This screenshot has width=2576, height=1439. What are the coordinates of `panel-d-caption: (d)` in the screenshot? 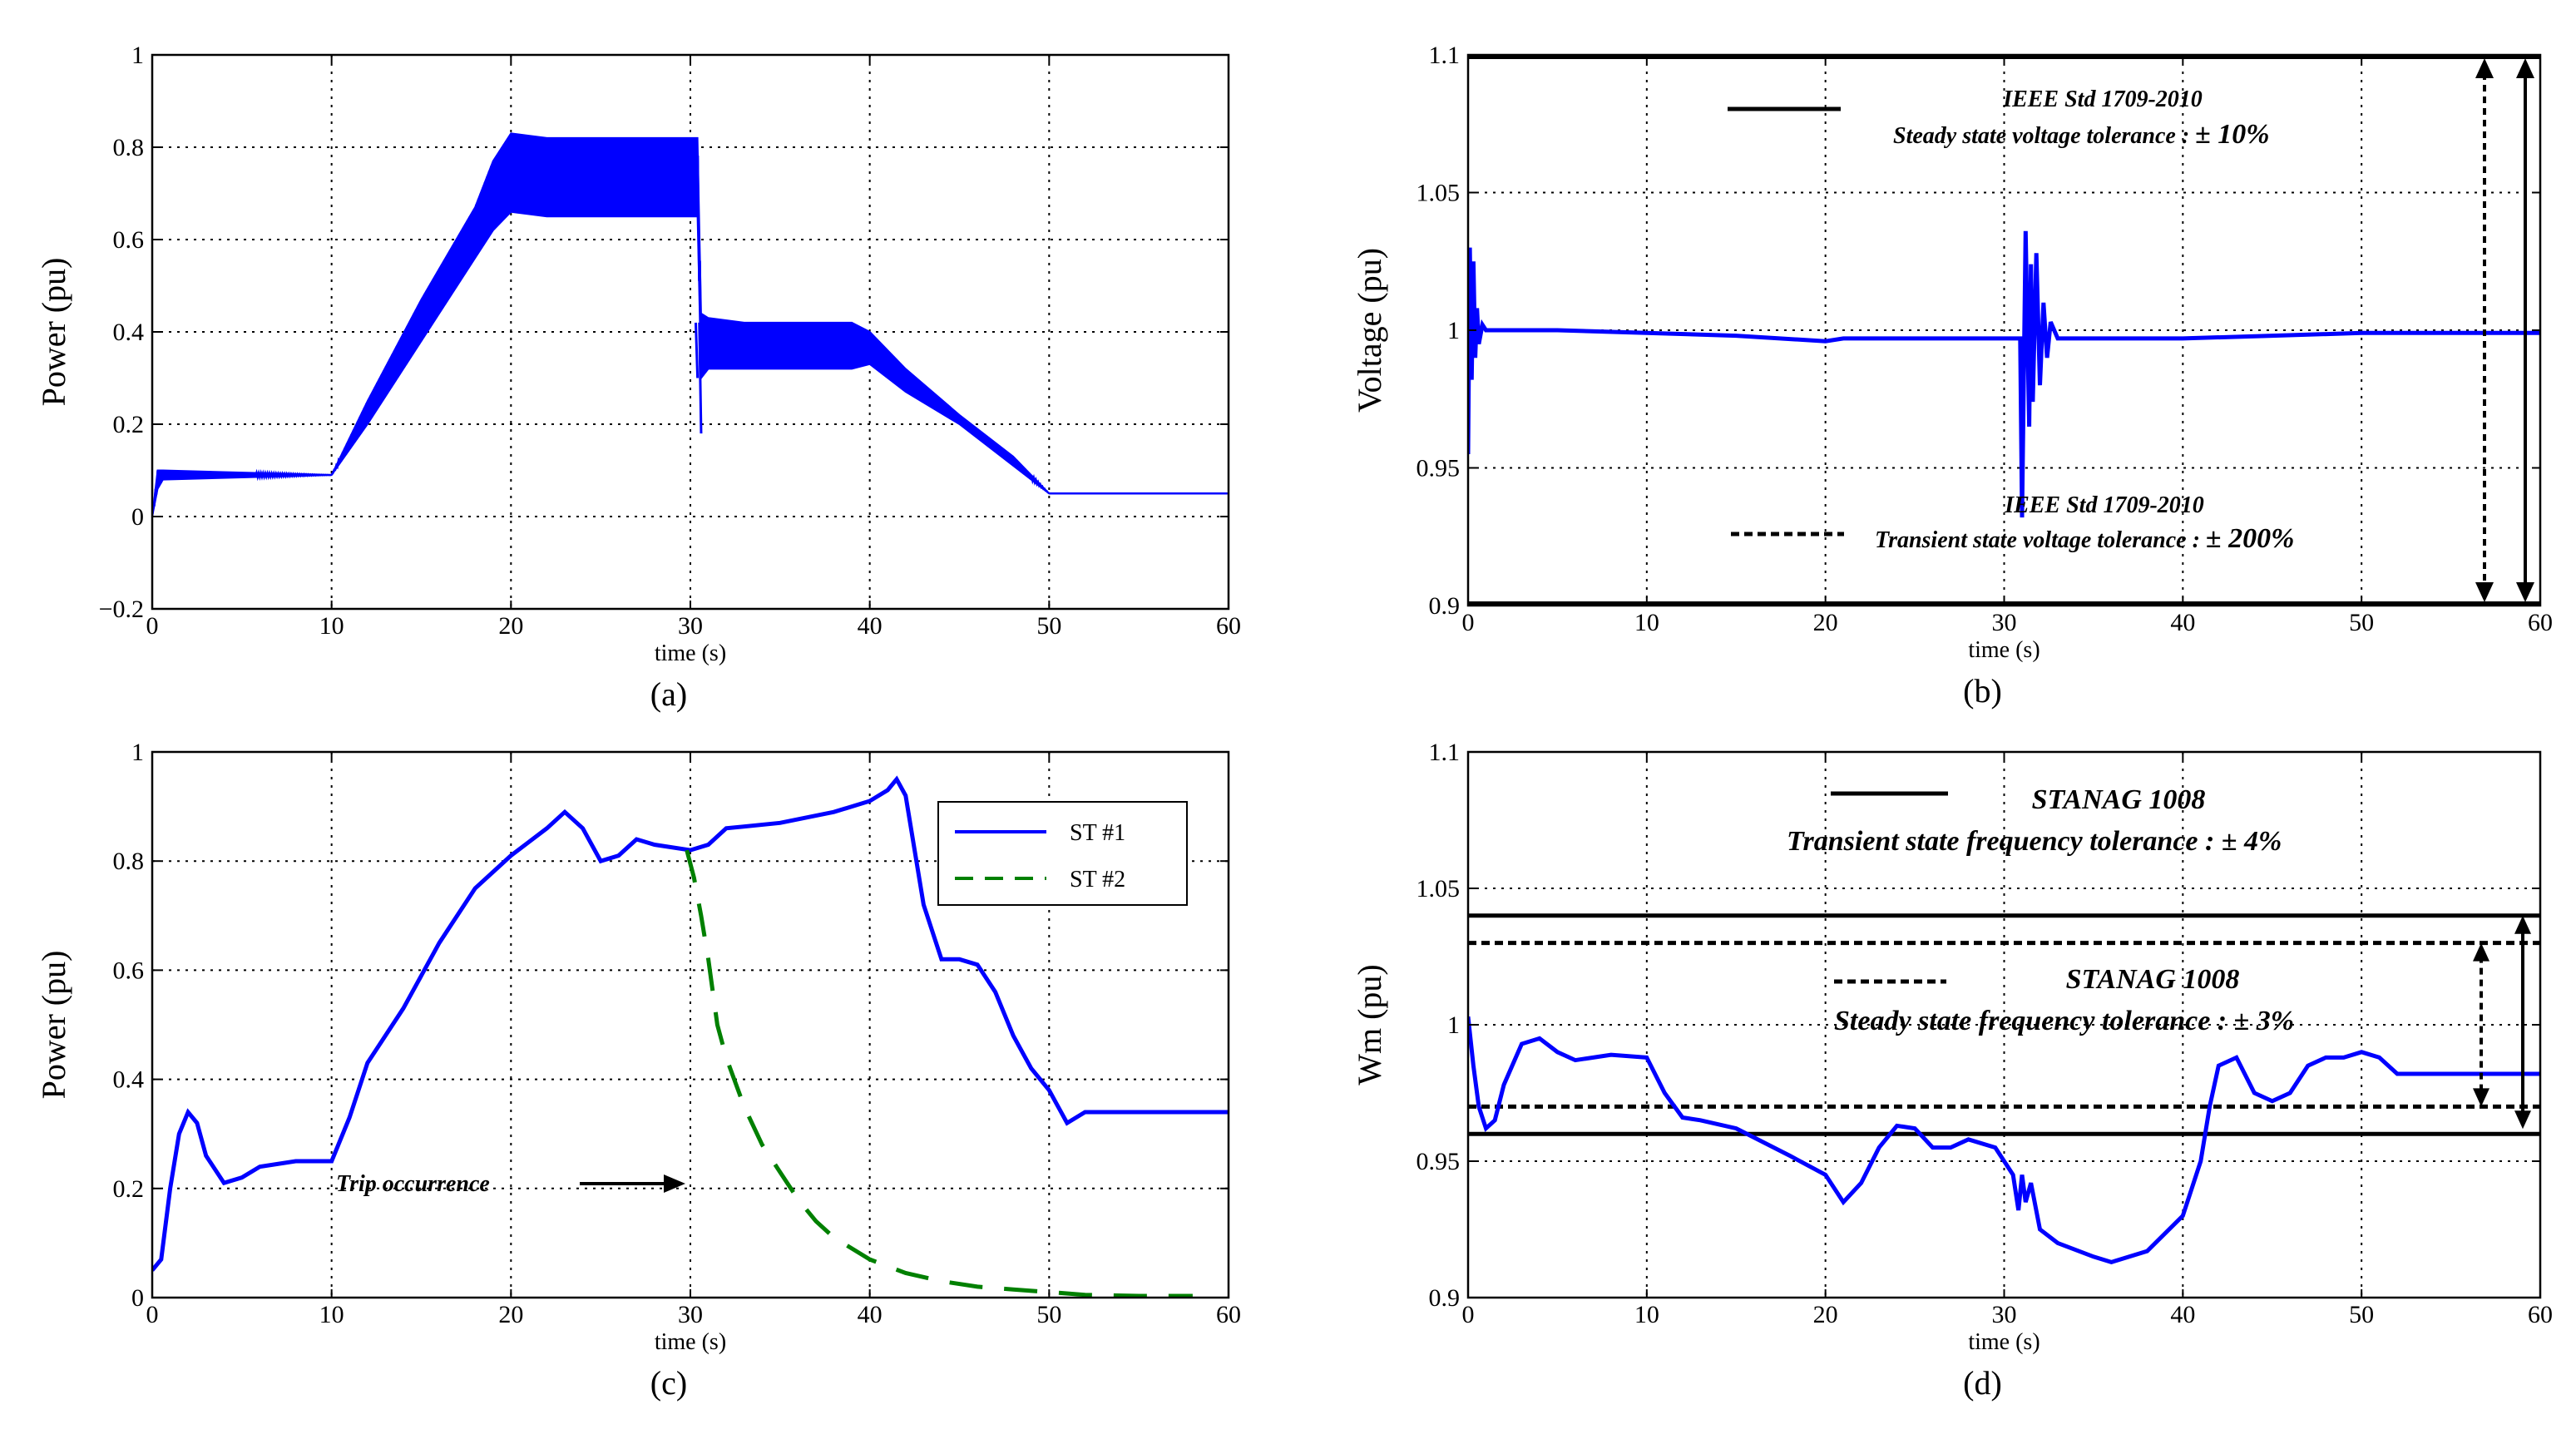 It's located at (1982, 1383).